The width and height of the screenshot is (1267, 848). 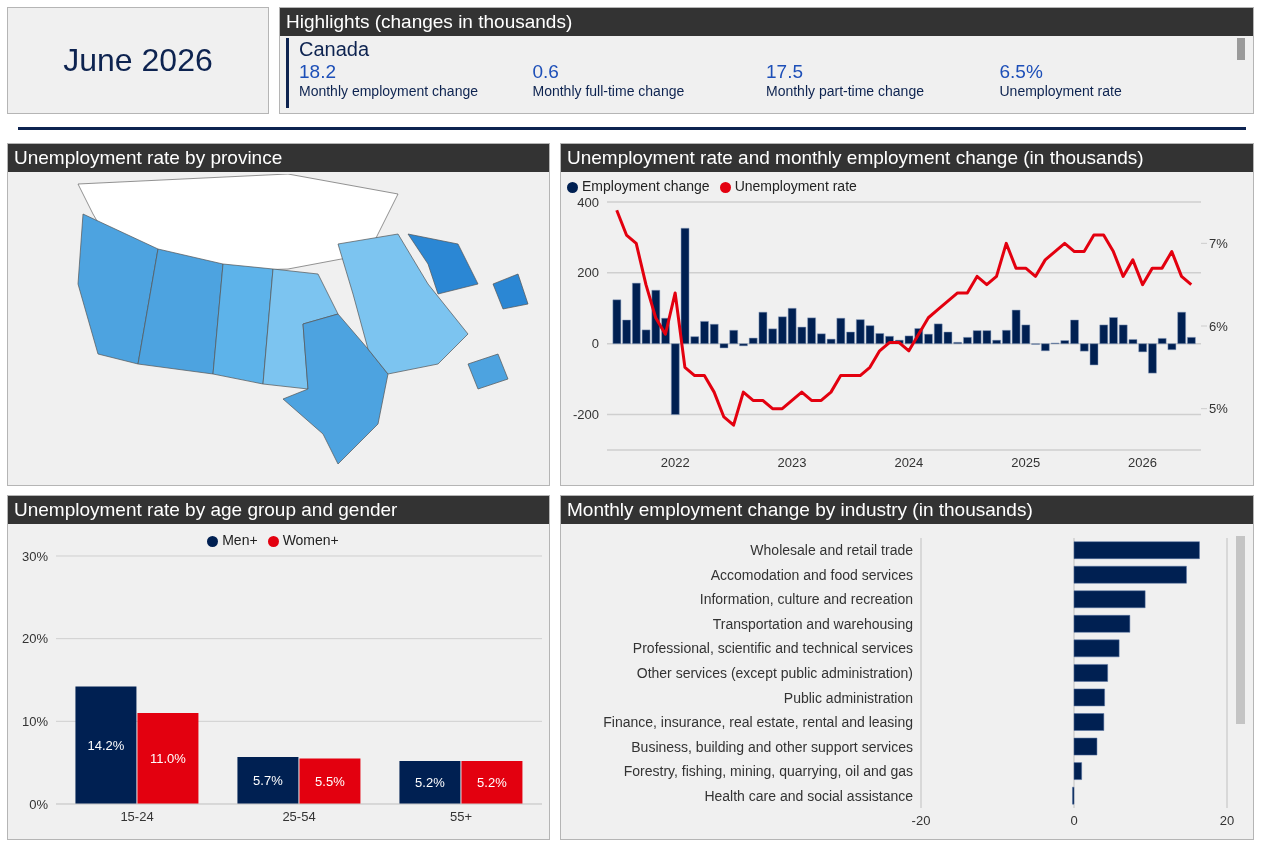 What do you see at coordinates (318, 72) in the screenshot?
I see `text: 18.2` at bounding box center [318, 72].